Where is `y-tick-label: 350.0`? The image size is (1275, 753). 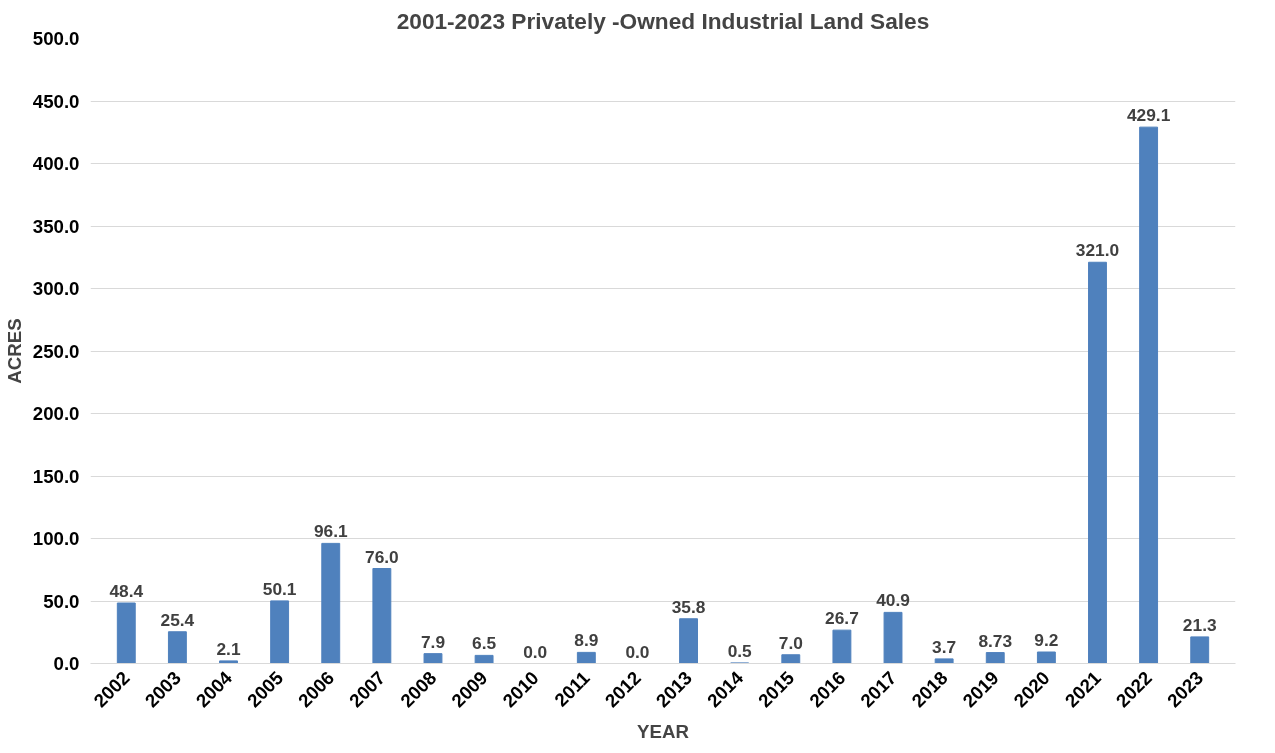
y-tick-label: 350.0 is located at coordinates (56, 226).